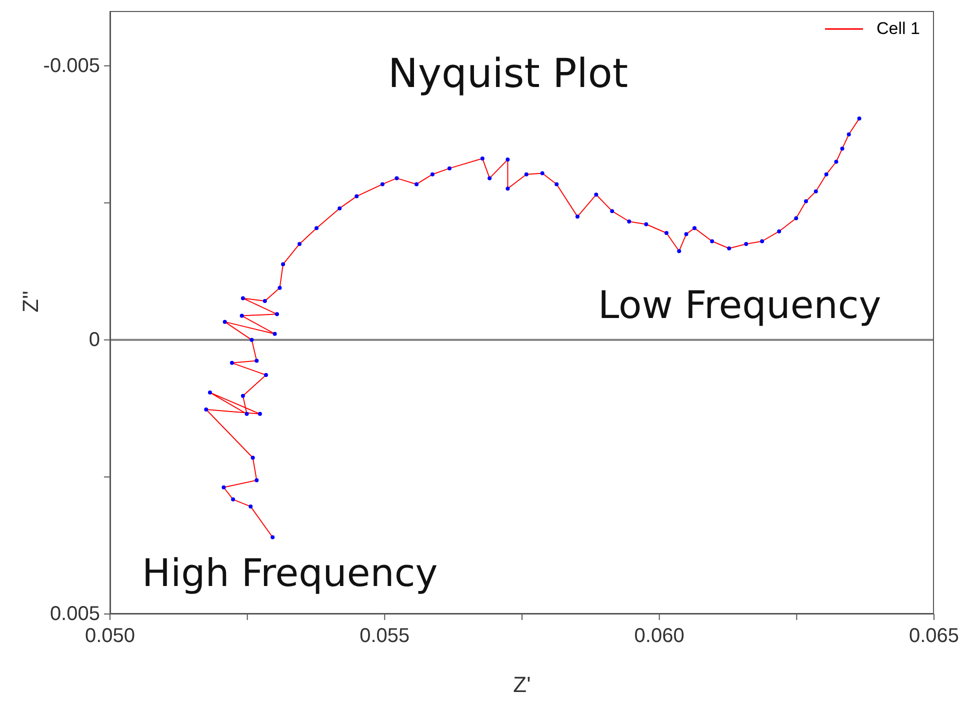  Describe the element at coordinates (94, 340) in the screenshot. I see `y-tick-label: 0` at that location.